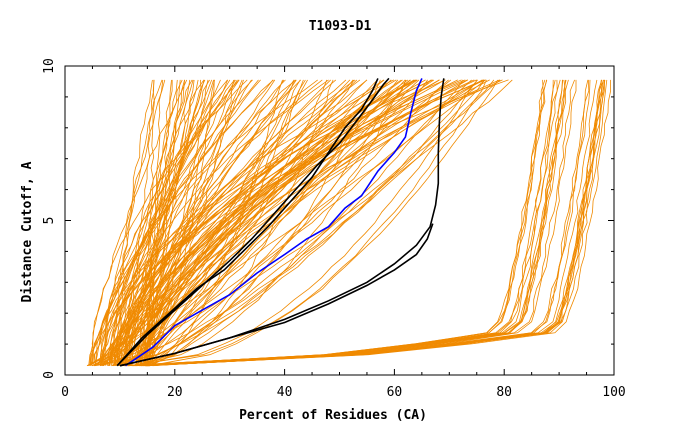  Describe the element at coordinates (340, 26) in the screenshot. I see `chart-title: T1093-D1` at that location.